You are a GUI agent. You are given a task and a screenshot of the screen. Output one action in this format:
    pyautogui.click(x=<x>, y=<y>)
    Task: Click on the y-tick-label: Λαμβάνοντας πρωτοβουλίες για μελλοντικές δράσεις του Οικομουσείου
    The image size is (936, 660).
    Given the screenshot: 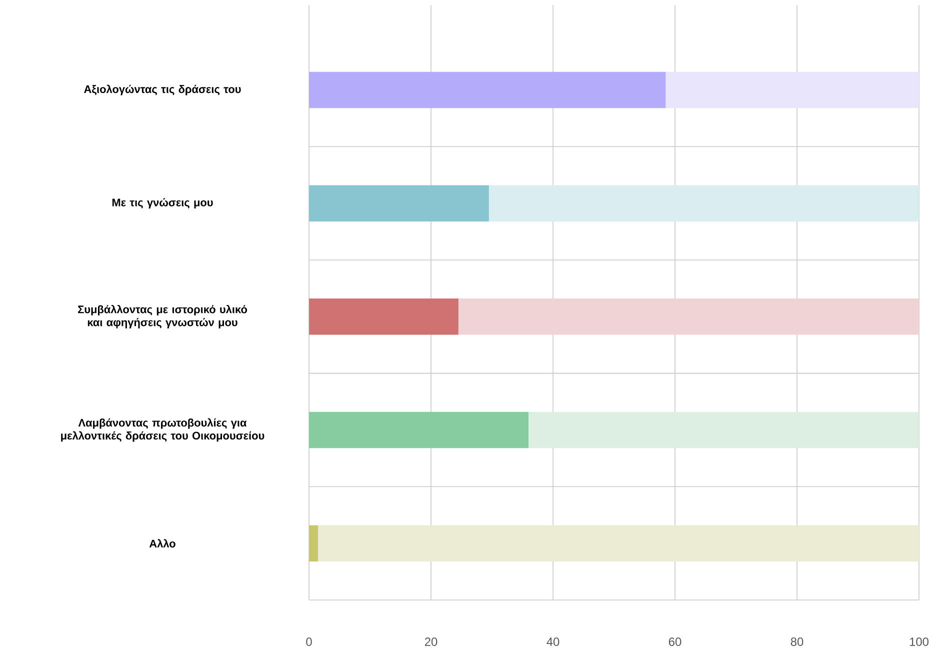 What is the action you would take?
    pyautogui.click(x=162, y=430)
    